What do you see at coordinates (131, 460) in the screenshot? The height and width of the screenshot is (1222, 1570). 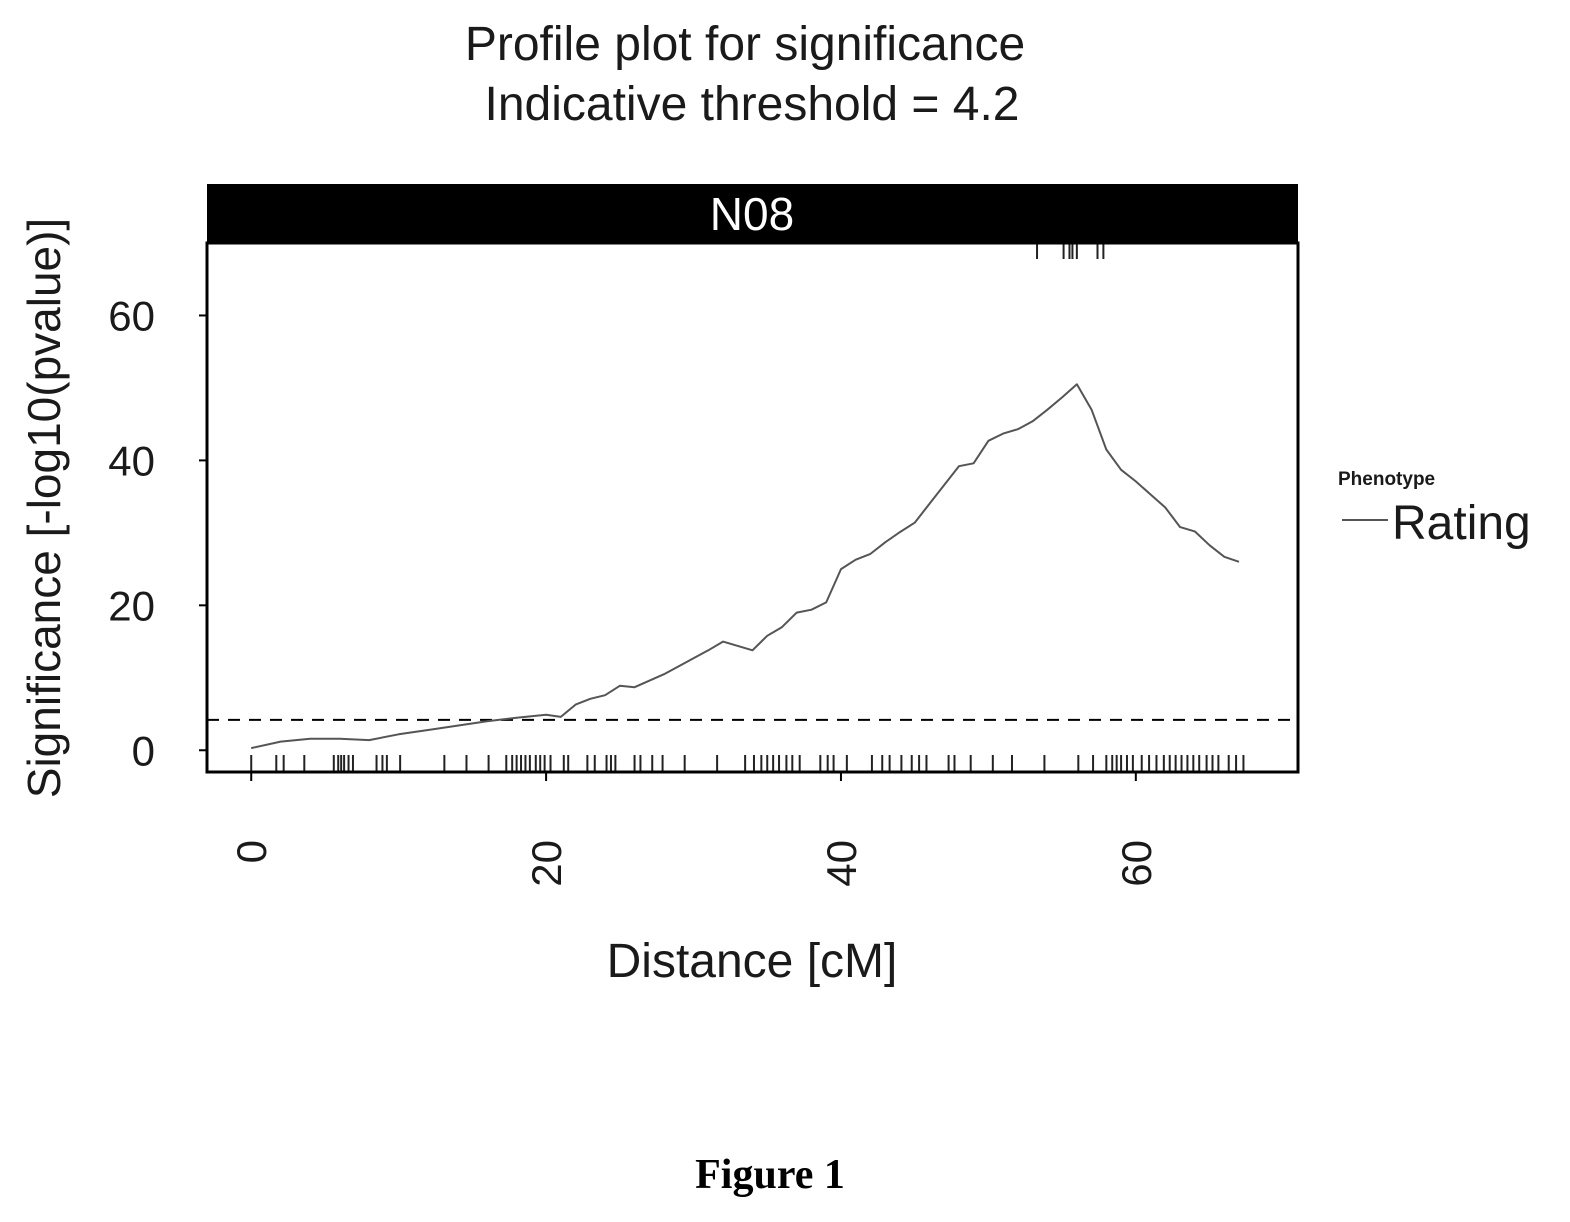 I see `y-tick-label: 40` at bounding box center [131, 460].